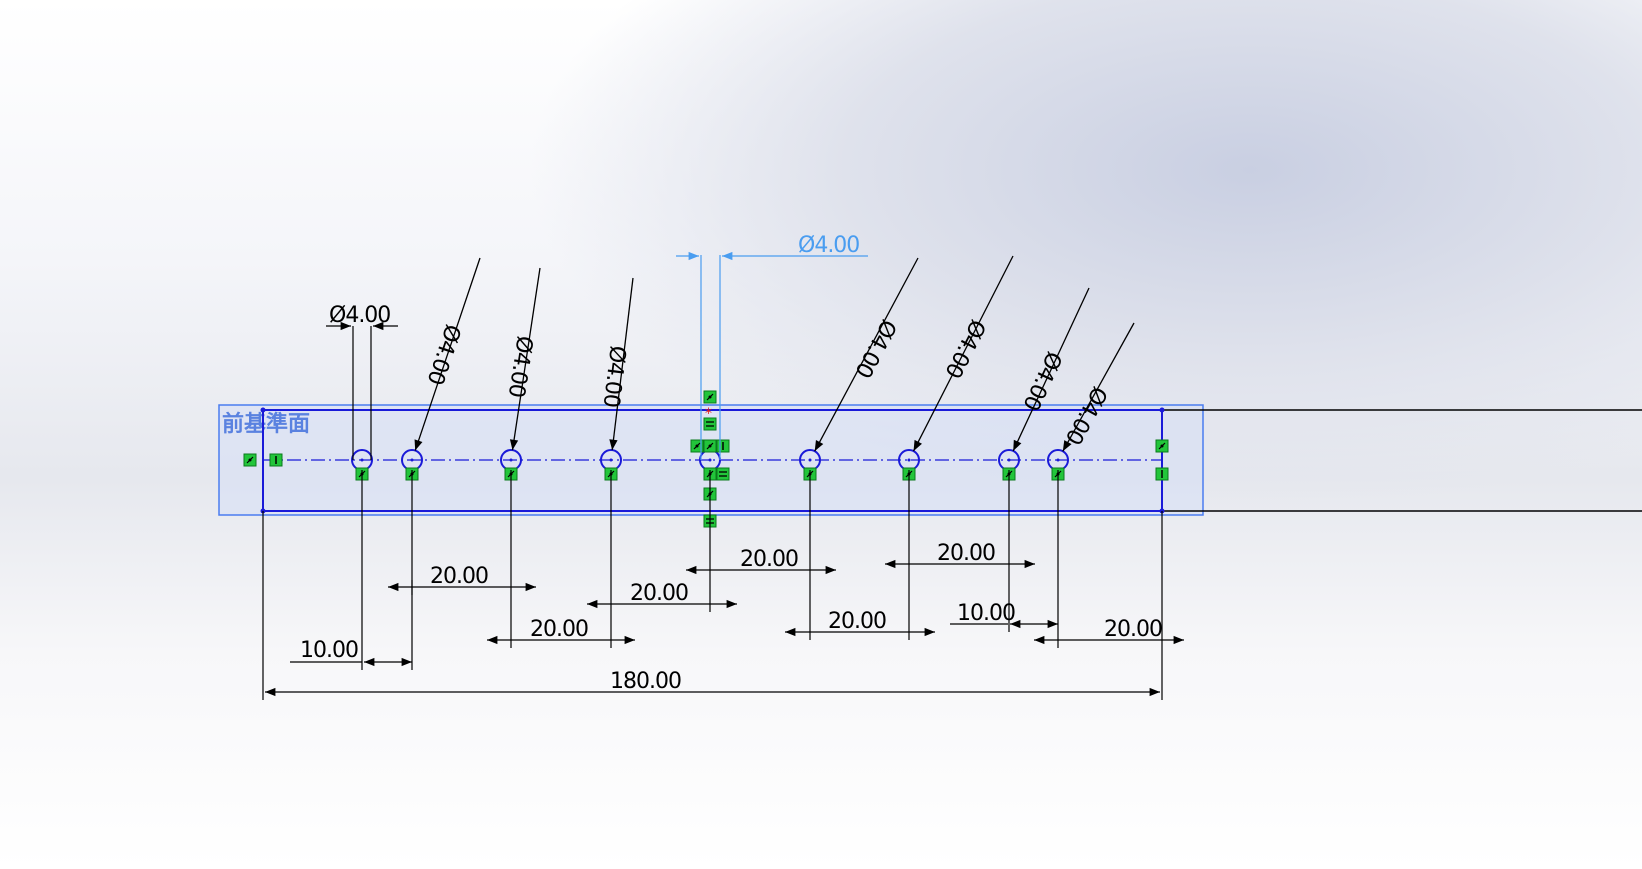 The height and width of the screenshot is (869, 1642). I want to click on plane-label: 前基準面, so click(266, 424).